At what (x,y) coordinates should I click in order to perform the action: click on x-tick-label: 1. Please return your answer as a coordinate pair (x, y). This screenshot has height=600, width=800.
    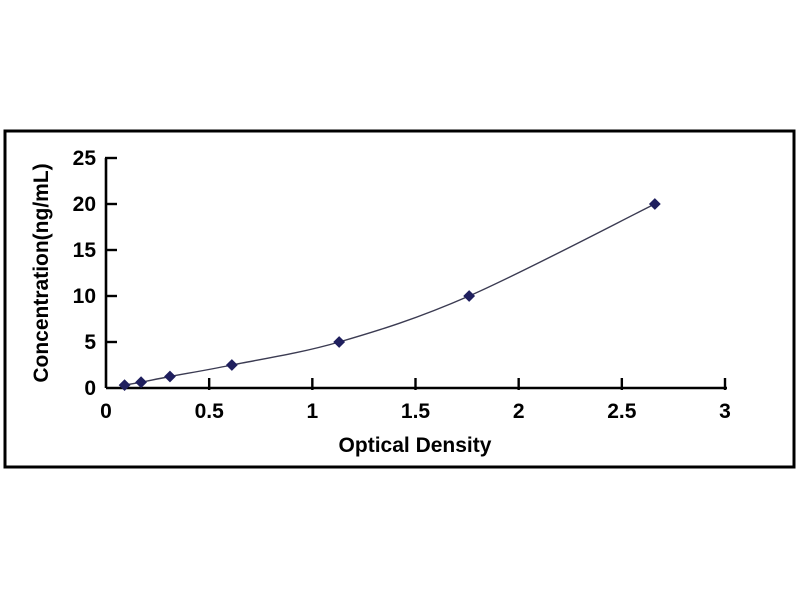
    Looking at the image, I should click on (312, 411).